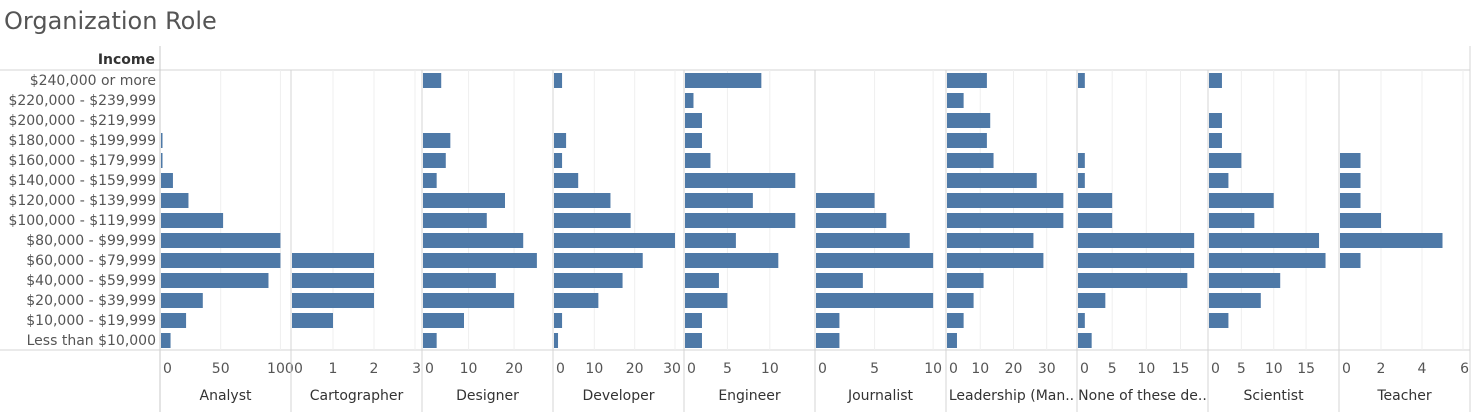  What do you see at coordinates (1464, 369) in the screenshot?
I see `tick-label: 6` at bounding box center [1464, 369].